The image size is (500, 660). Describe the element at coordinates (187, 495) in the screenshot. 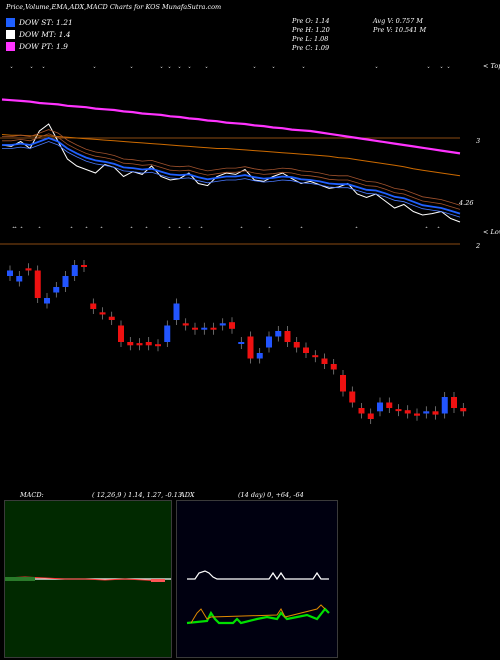

I see `adx-title: ADX` at that location.